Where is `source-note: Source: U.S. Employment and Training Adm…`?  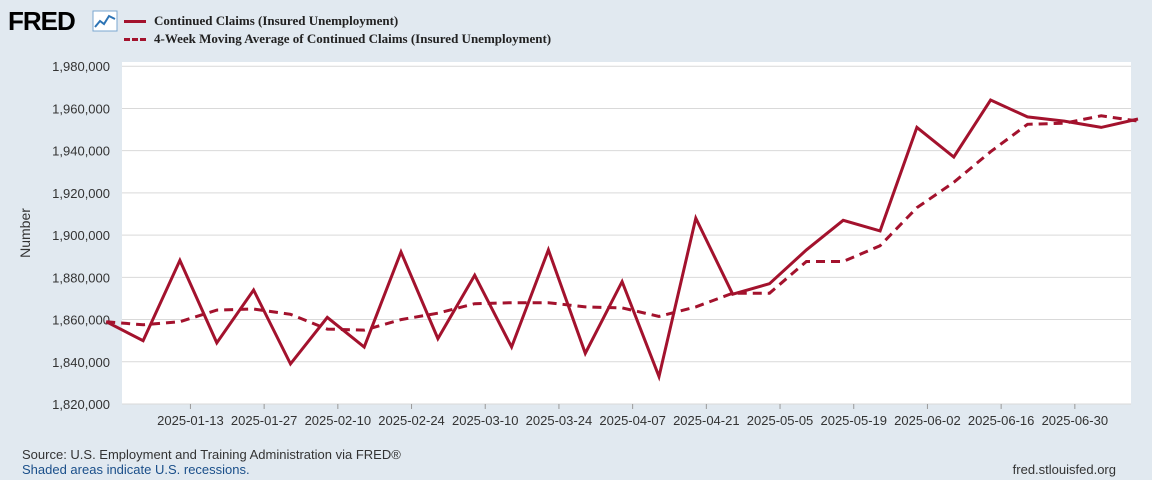 source-note: Source: U.S. Employment and Training Adm… is located at coordinates (211, 454).